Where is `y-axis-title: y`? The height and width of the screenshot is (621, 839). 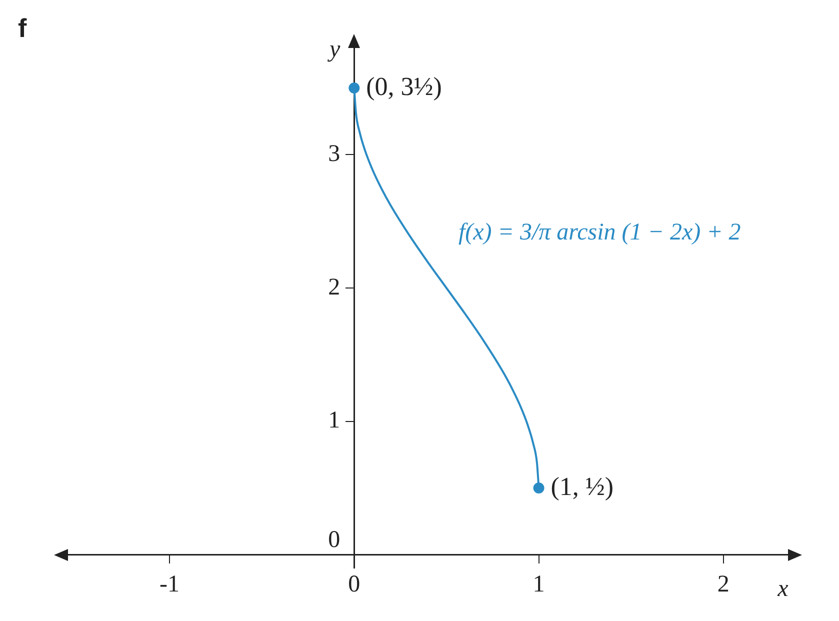 y-axis-title: y is located at coordinates (334, 49).